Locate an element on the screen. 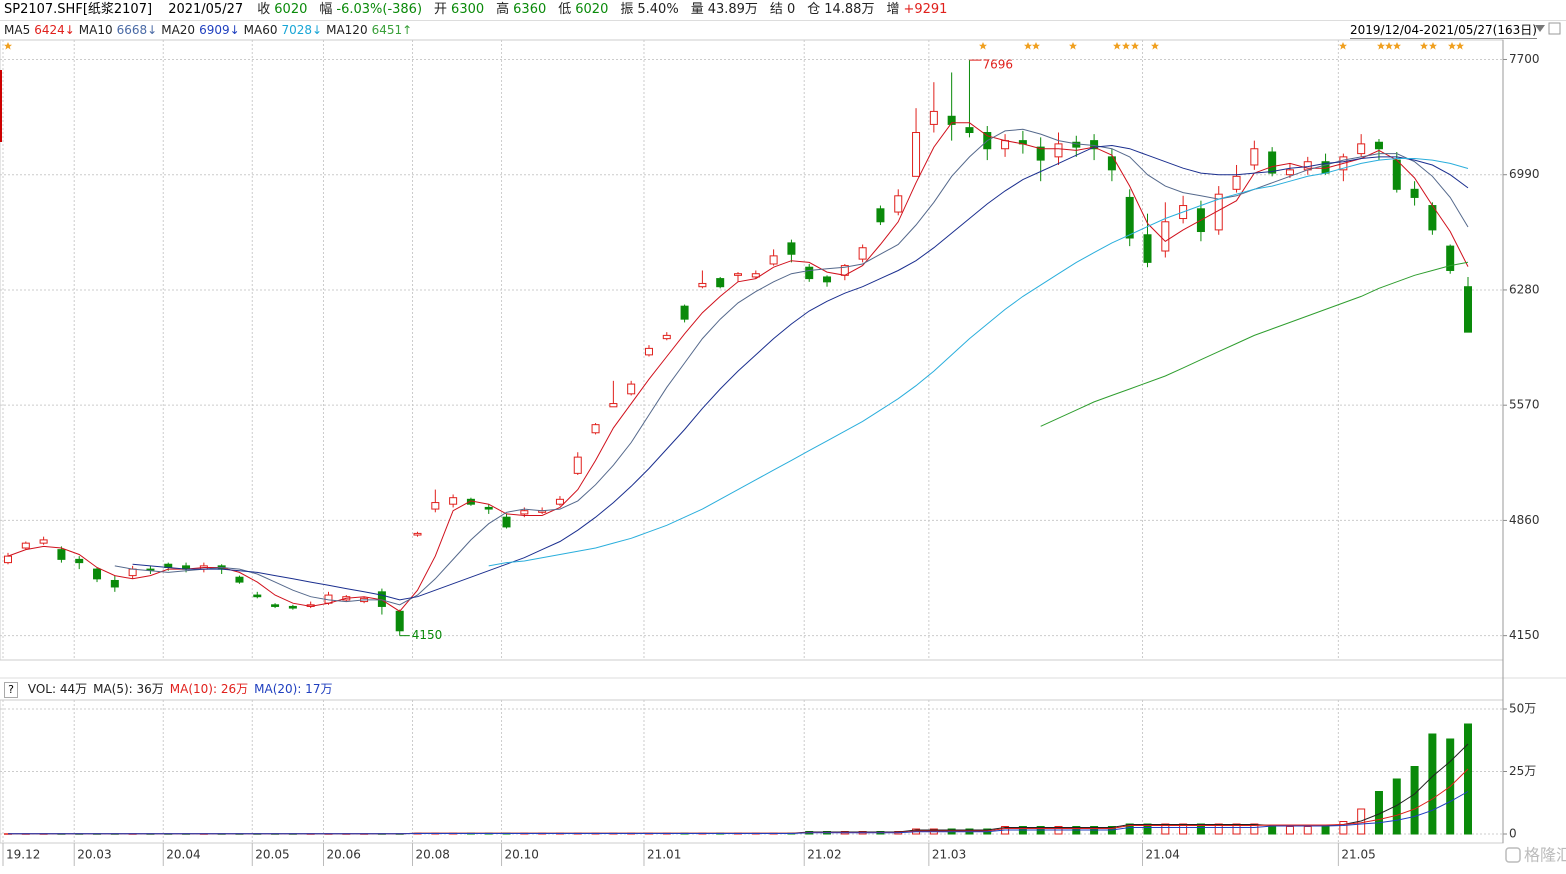 This screenshot has height=874, width=1566. watermark-logo is located at coordinates (1513, 855).